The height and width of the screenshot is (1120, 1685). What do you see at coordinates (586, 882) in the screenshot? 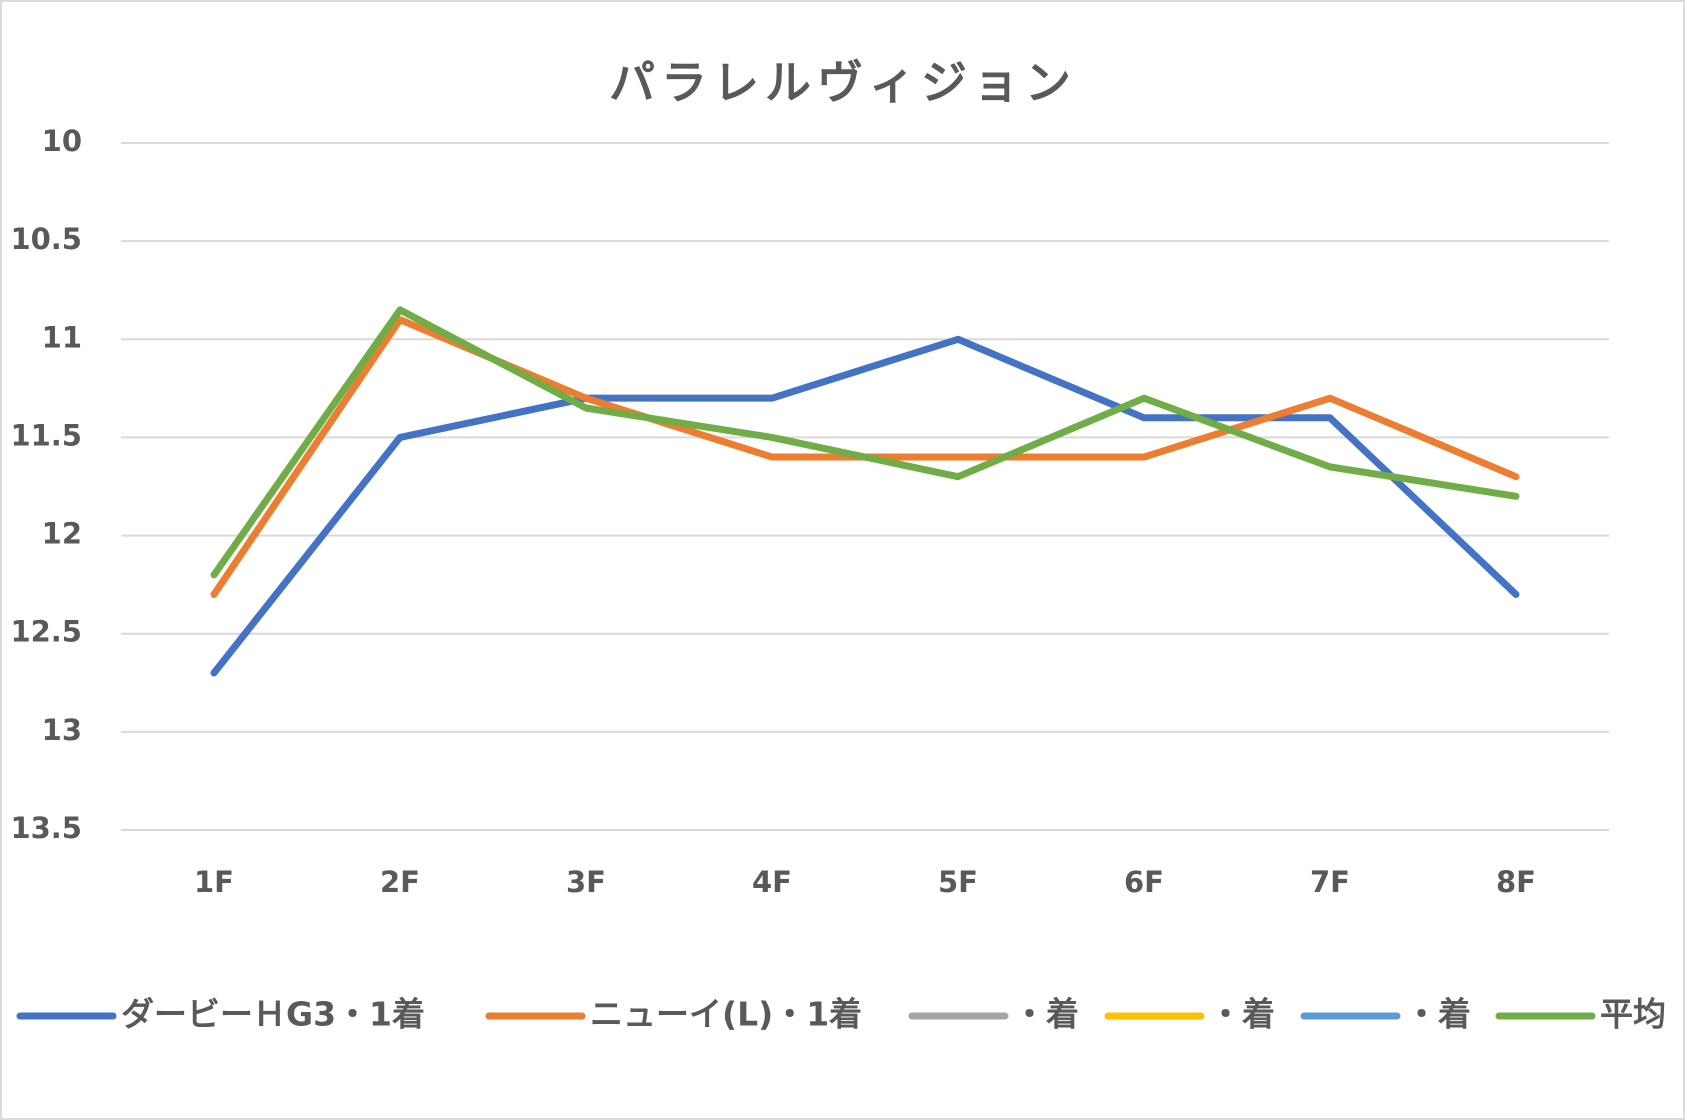
I see `x-tick-label: 3F` at bounding box center [586, 882].